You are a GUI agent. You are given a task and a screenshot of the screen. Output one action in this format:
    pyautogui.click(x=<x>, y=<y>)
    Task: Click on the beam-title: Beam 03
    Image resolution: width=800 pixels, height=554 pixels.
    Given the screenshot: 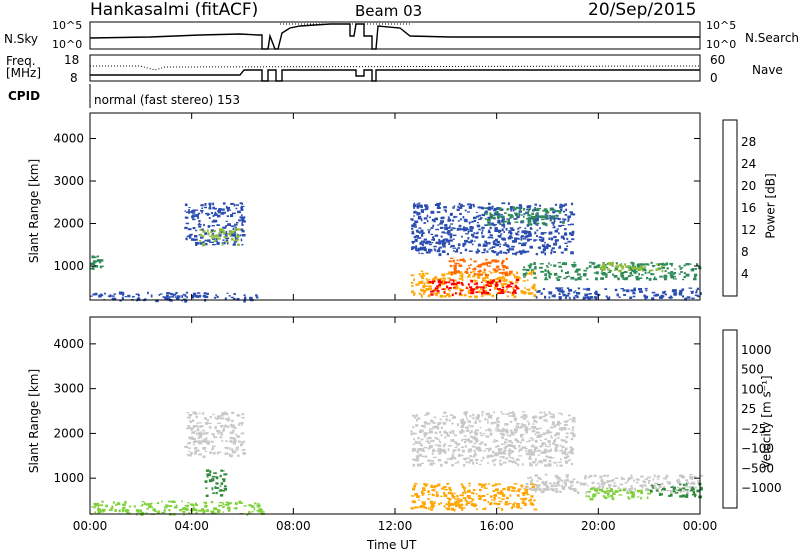 What is the action you would take?
    pyautogui.click(x=389, y=11)
    